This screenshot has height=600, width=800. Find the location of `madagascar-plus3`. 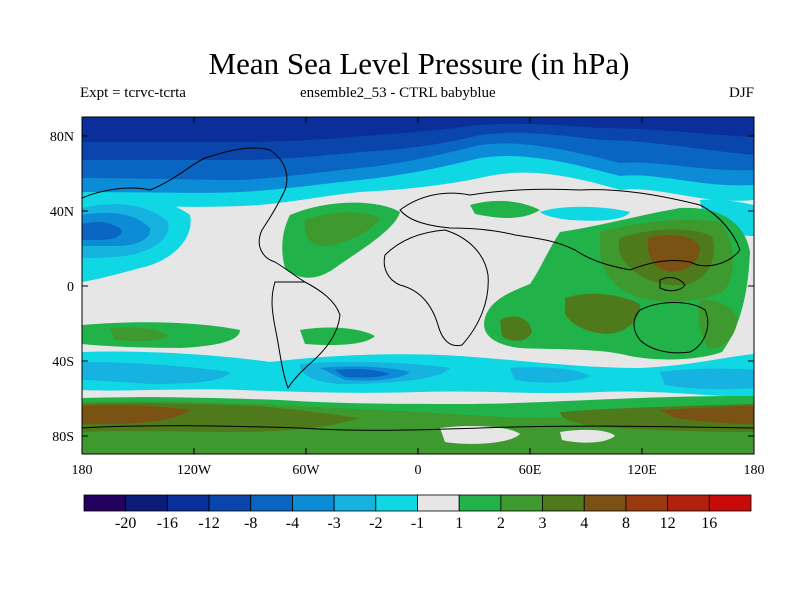

madagascar-plus3 is located at coordinates (516, 328).